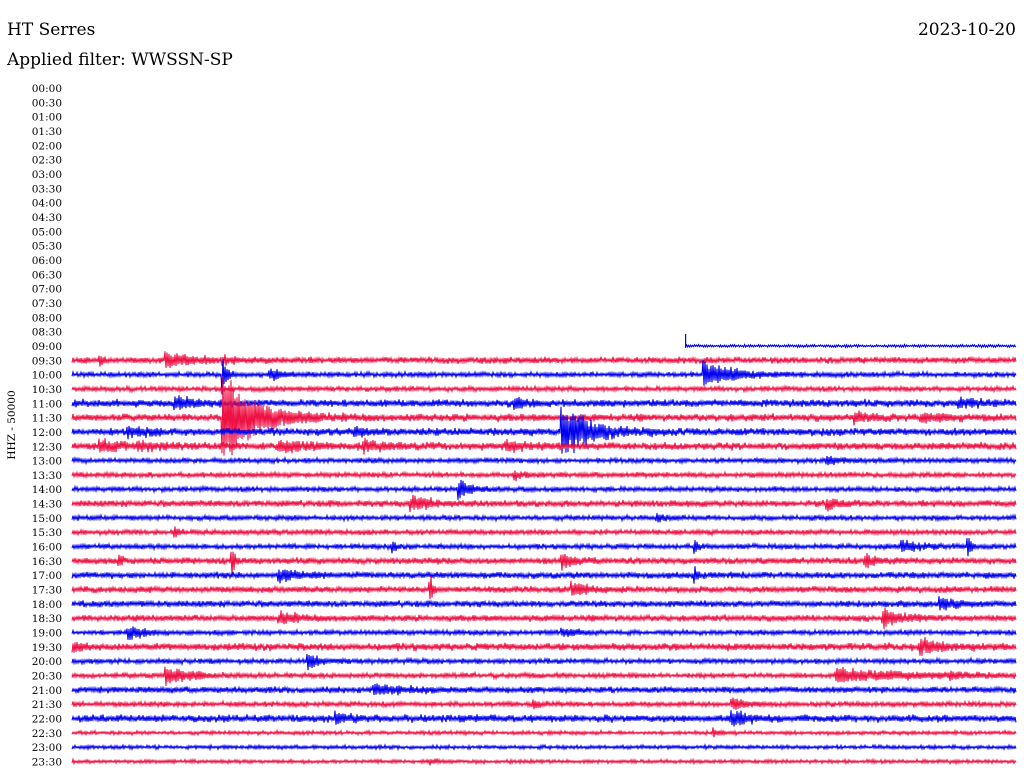  Describe the element at coordinates (47, 591) in the screenshot. I see `time-tick-1730: 17:30` at that location.